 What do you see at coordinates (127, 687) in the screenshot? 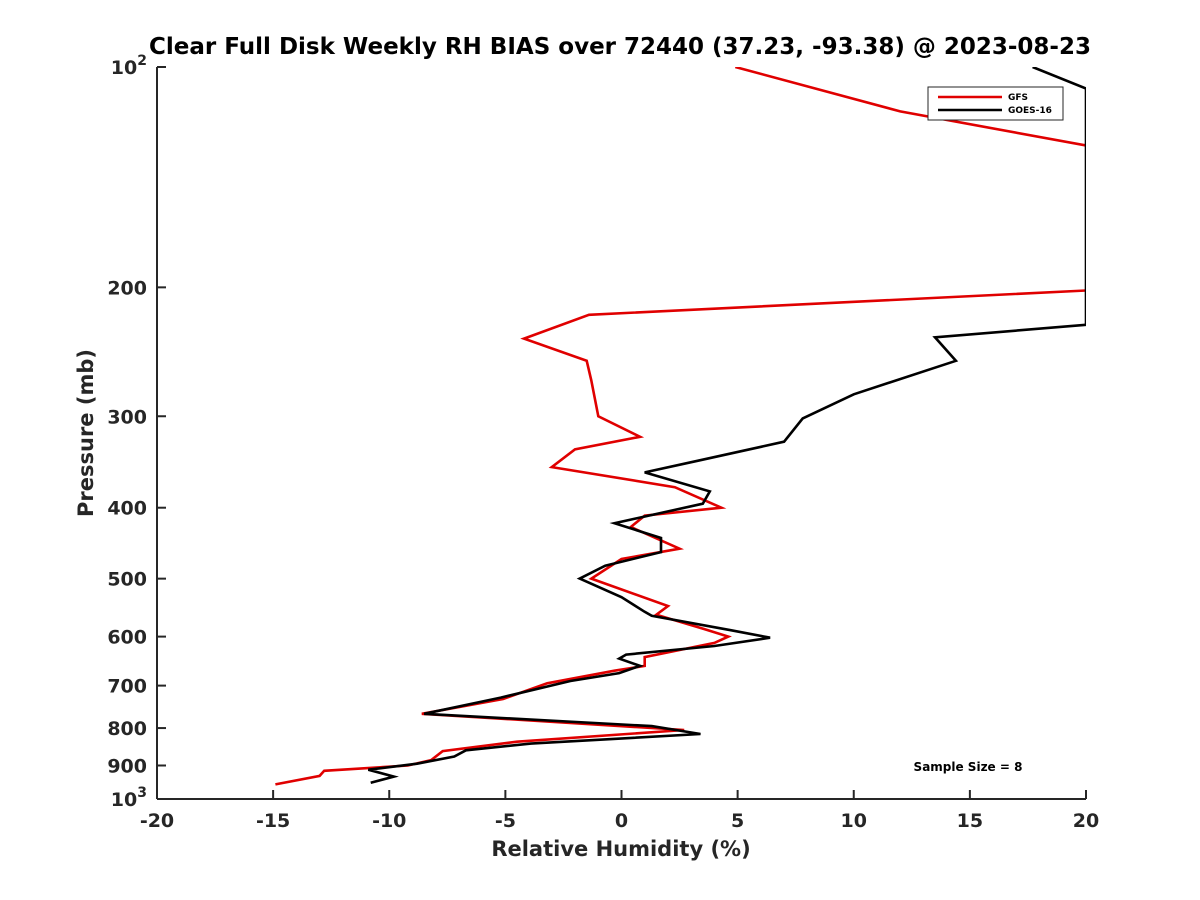
I see `y-tick-label: 700` at bounding box center [127, 687].